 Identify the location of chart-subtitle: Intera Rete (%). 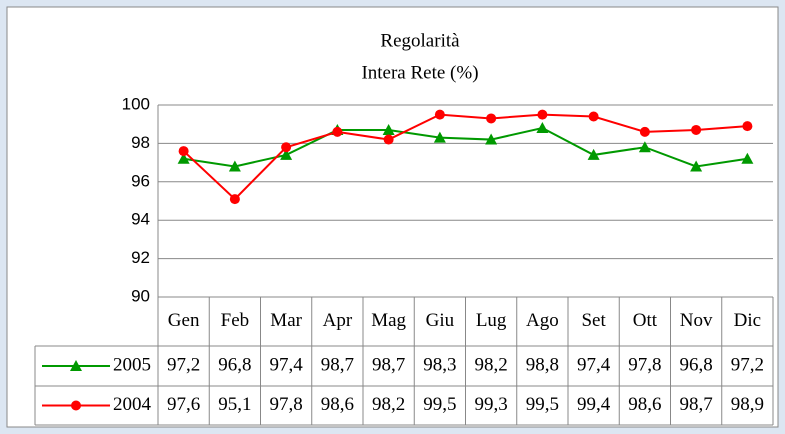
(419, 72).